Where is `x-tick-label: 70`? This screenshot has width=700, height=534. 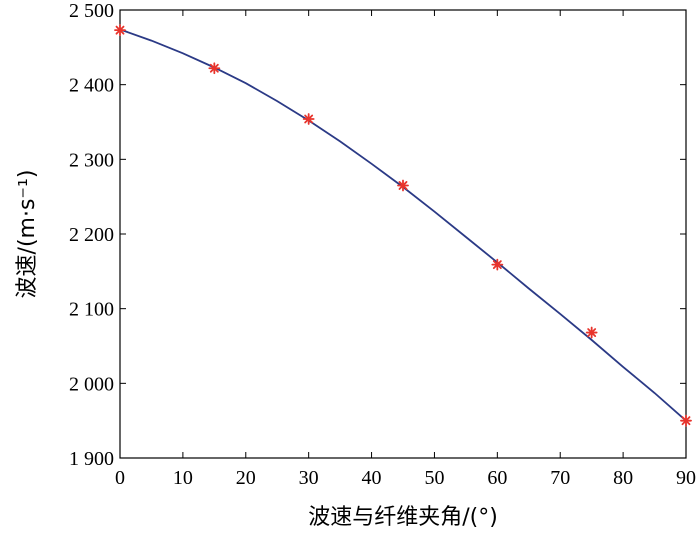
x-tick-label: 70 is located at coordinates (560, 478).